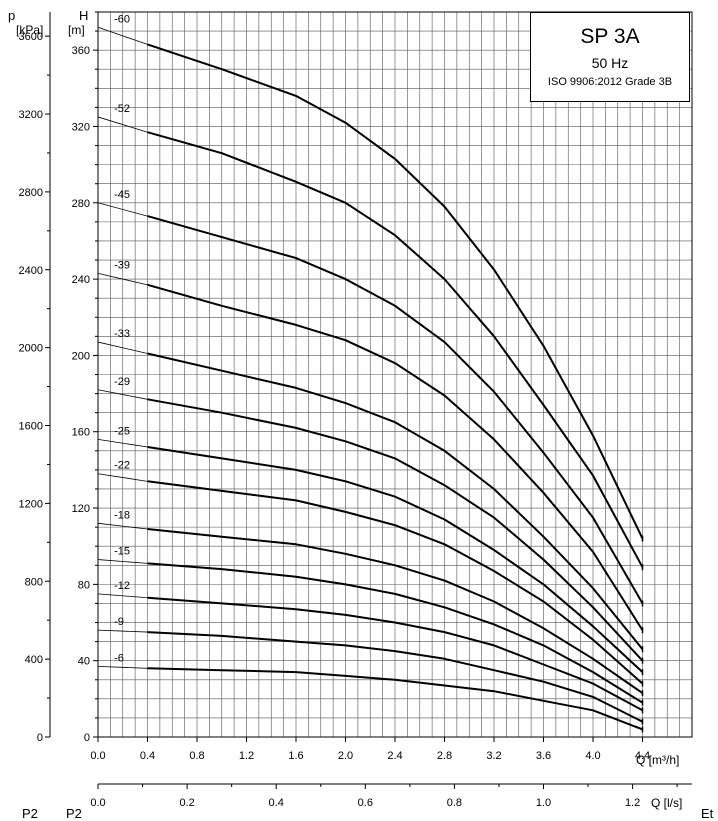 The width and height of the screenshot is (718, 821). I want to click on curve-label: -60, so click(122, 19).